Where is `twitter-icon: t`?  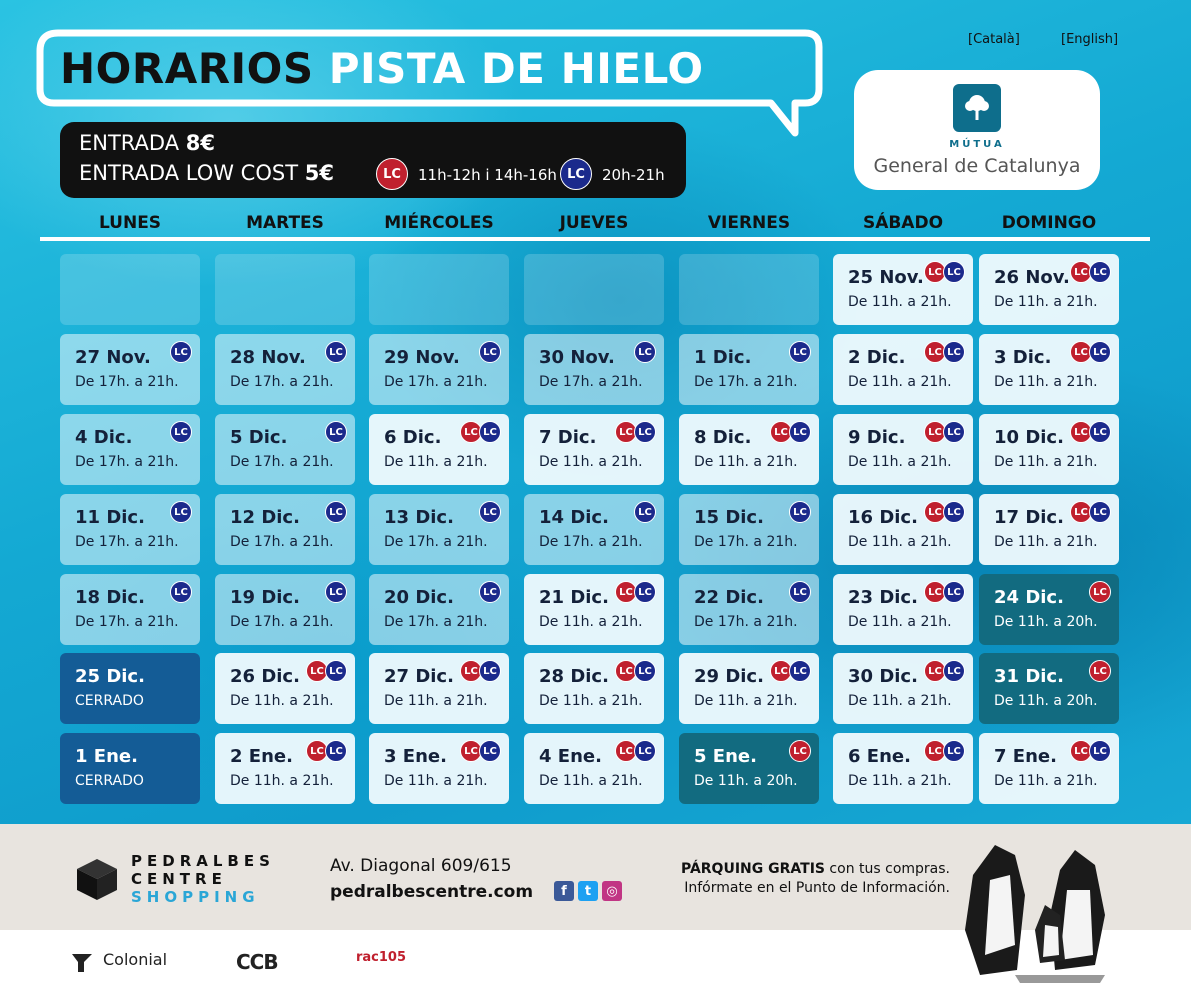 twitter-icon: t is located at coordinates (588, 891).